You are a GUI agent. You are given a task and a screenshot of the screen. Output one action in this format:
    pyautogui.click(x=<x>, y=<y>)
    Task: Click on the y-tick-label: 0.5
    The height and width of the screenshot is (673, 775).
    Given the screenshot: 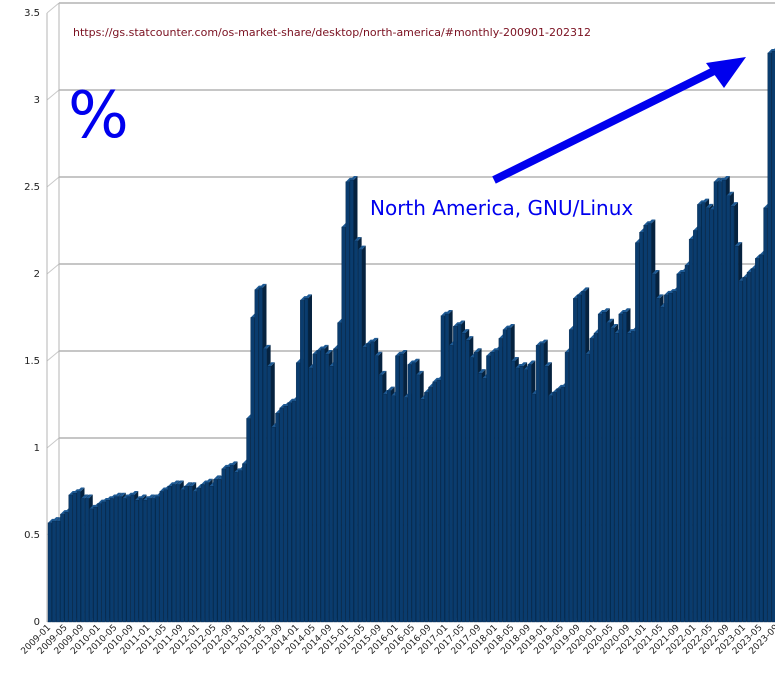 What is the action you would take?
    pyautogui.click(x=32, y=535)
    